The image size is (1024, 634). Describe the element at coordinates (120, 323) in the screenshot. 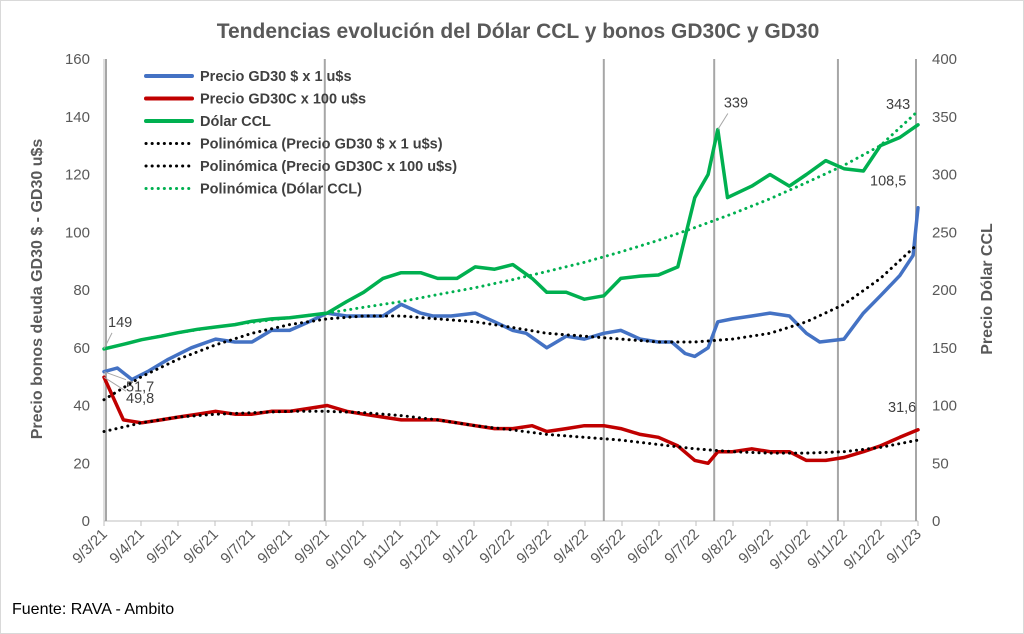

I see `data-label: 149` at that location.